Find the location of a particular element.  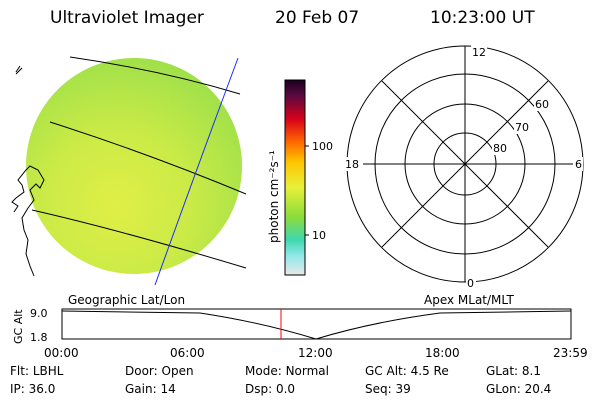

time-label: 10:23:00 UT is located at coordinates (482, 18).